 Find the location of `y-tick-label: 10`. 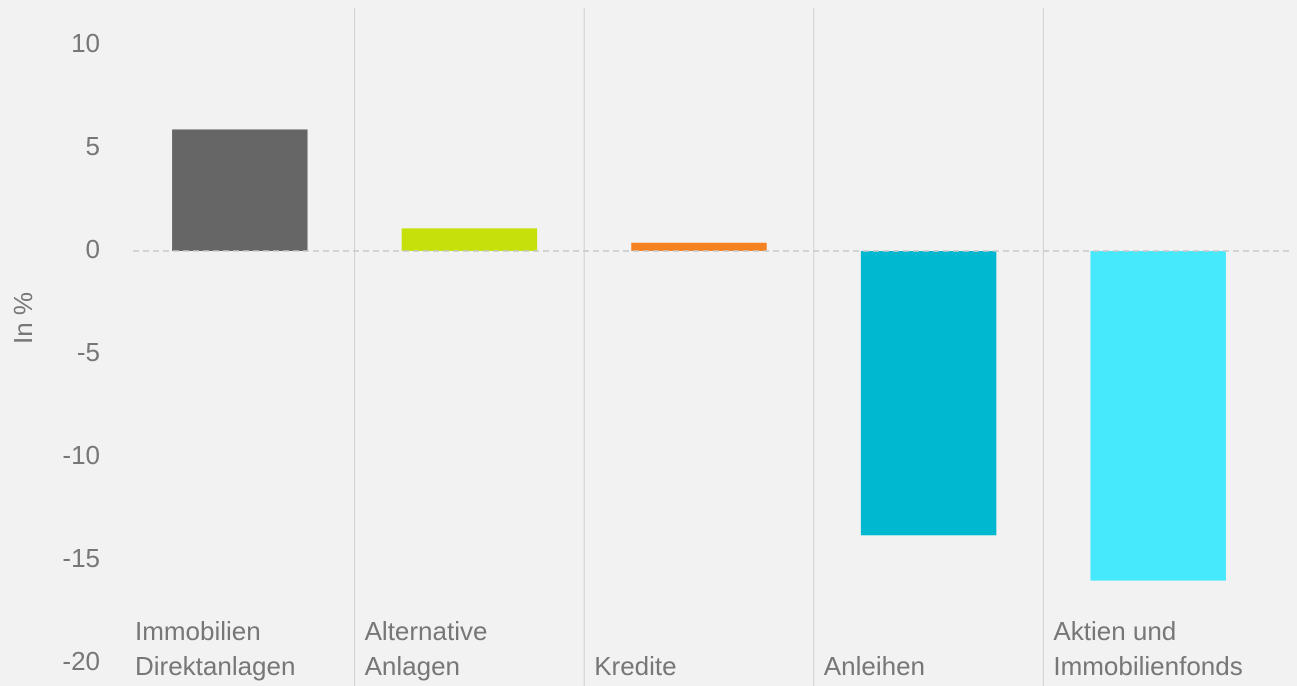

y-tick-label: 10 is located at coordinates (85, 43).